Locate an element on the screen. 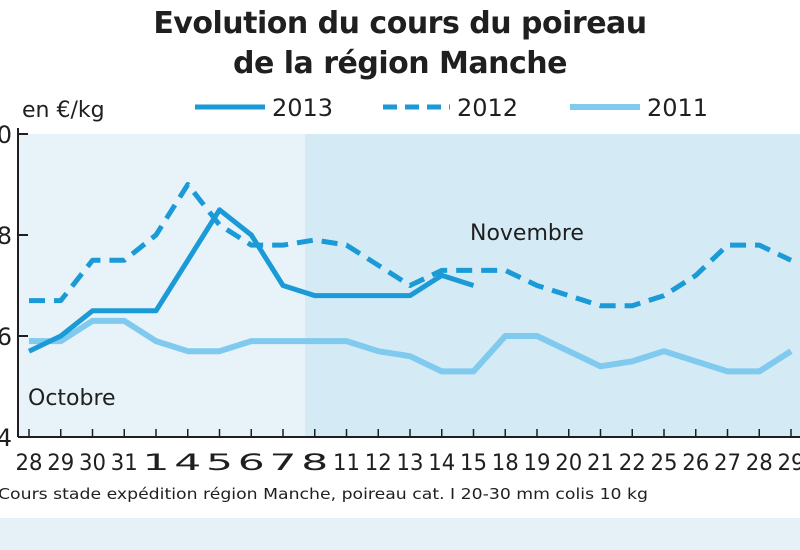  x-tick-label: 31 is located at coordinates (124, 463).